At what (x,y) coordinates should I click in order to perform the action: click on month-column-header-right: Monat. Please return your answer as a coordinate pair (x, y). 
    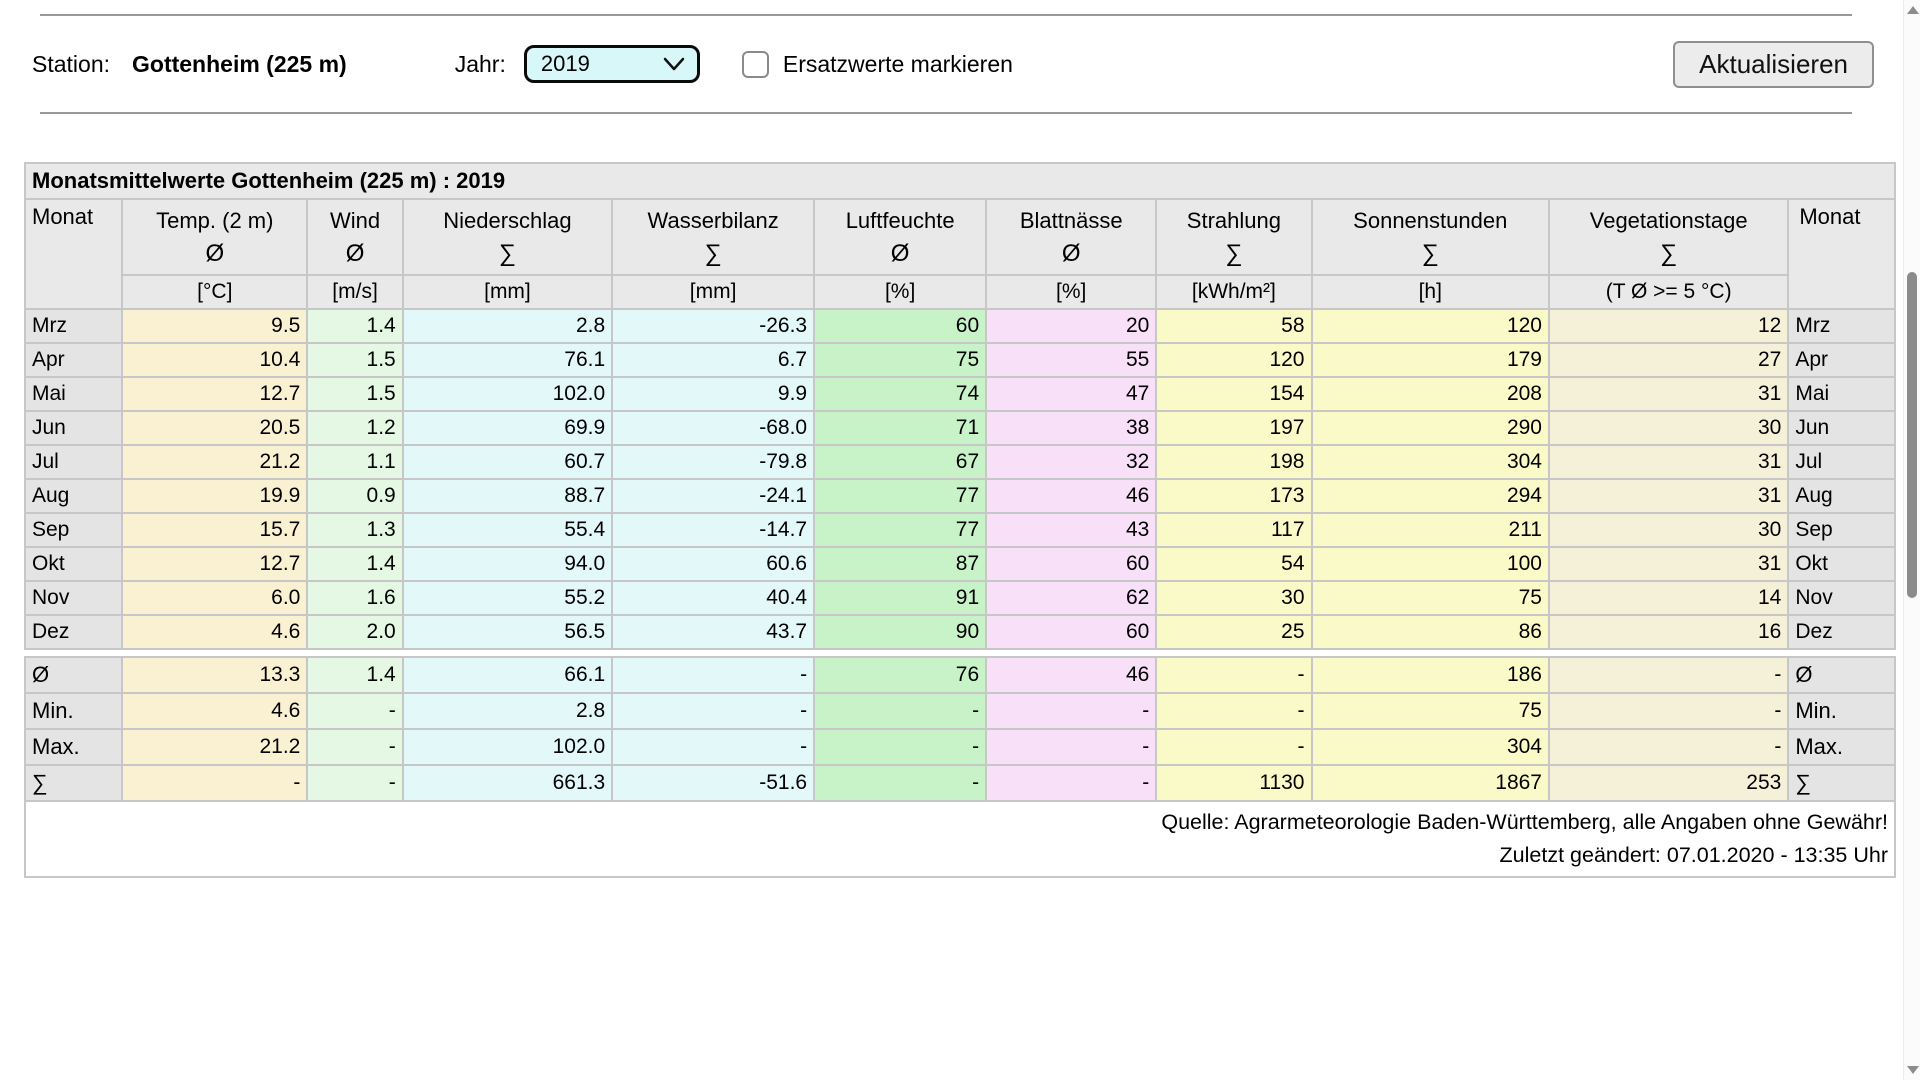
    Looking at the image, I should click on (1841, 254).